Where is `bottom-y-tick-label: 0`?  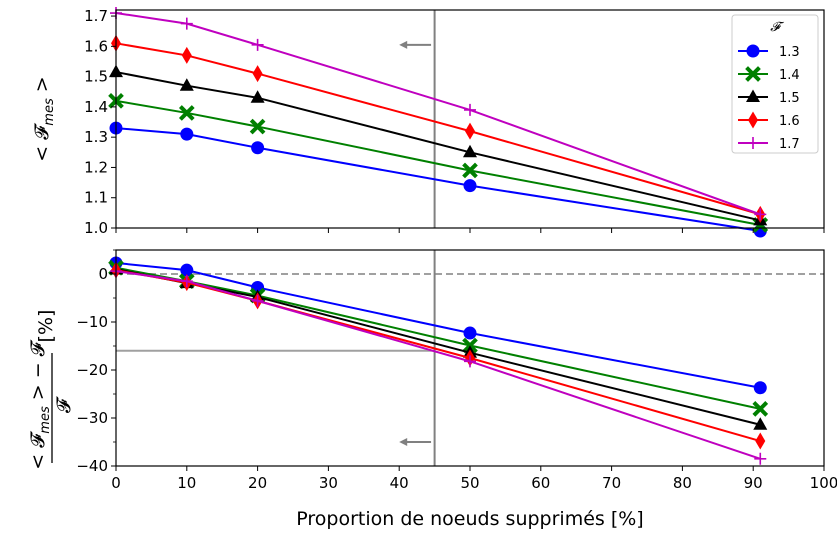 bottom-y-tick-label: 0 is located at coordinates (103, 274).